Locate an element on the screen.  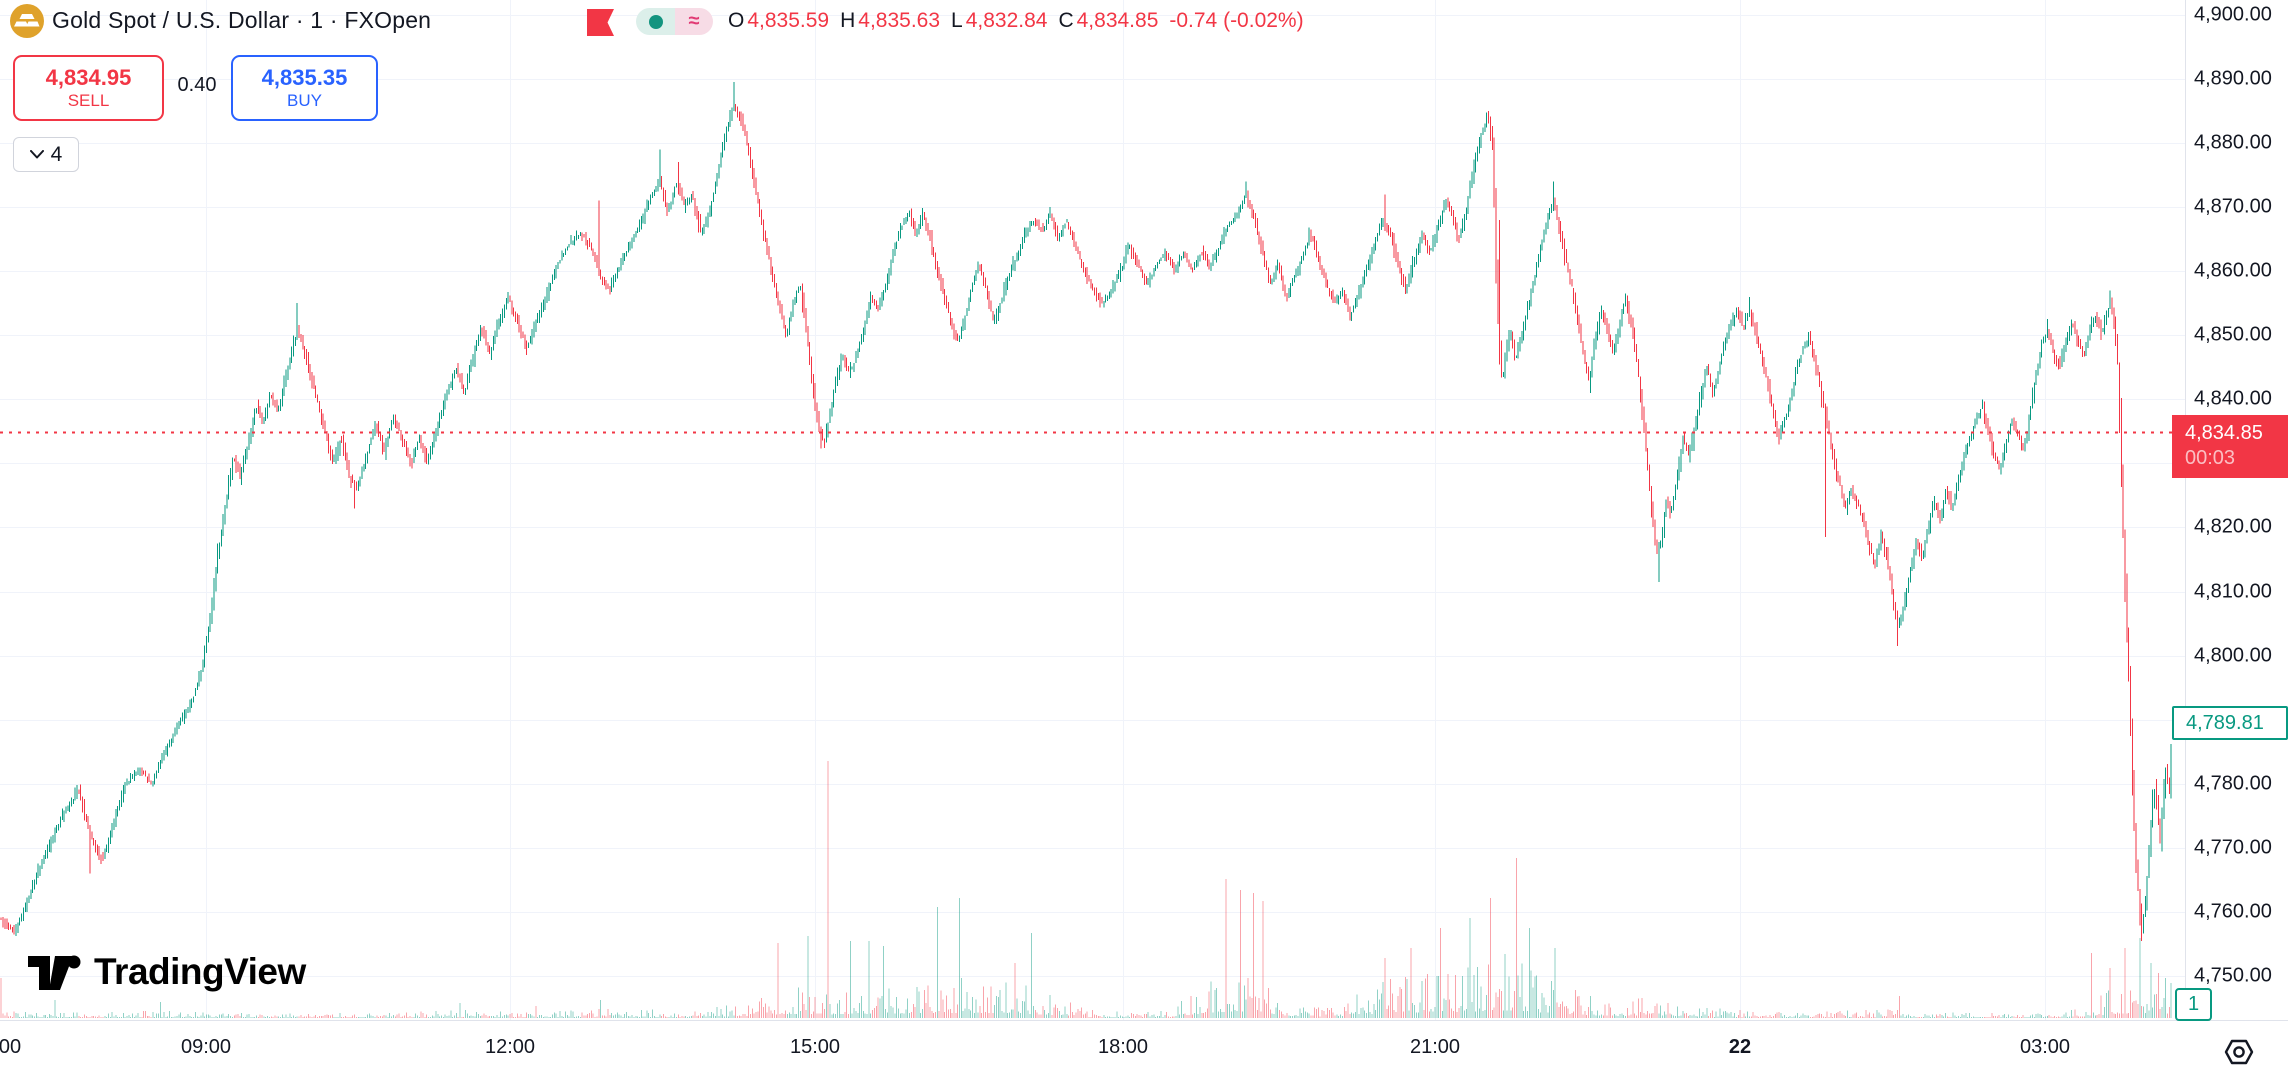
buy-label: BUY is located at coordinates (304, 100).